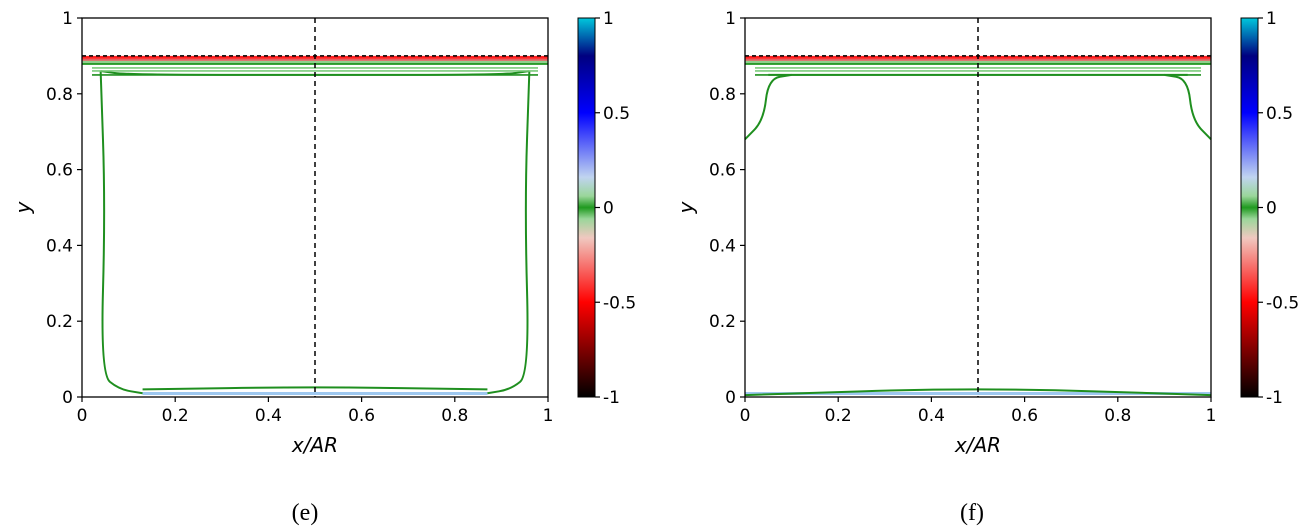  Describe the element at coordinates (1188, 106) in the screenshot. I see `contour-right-corner` at that location.